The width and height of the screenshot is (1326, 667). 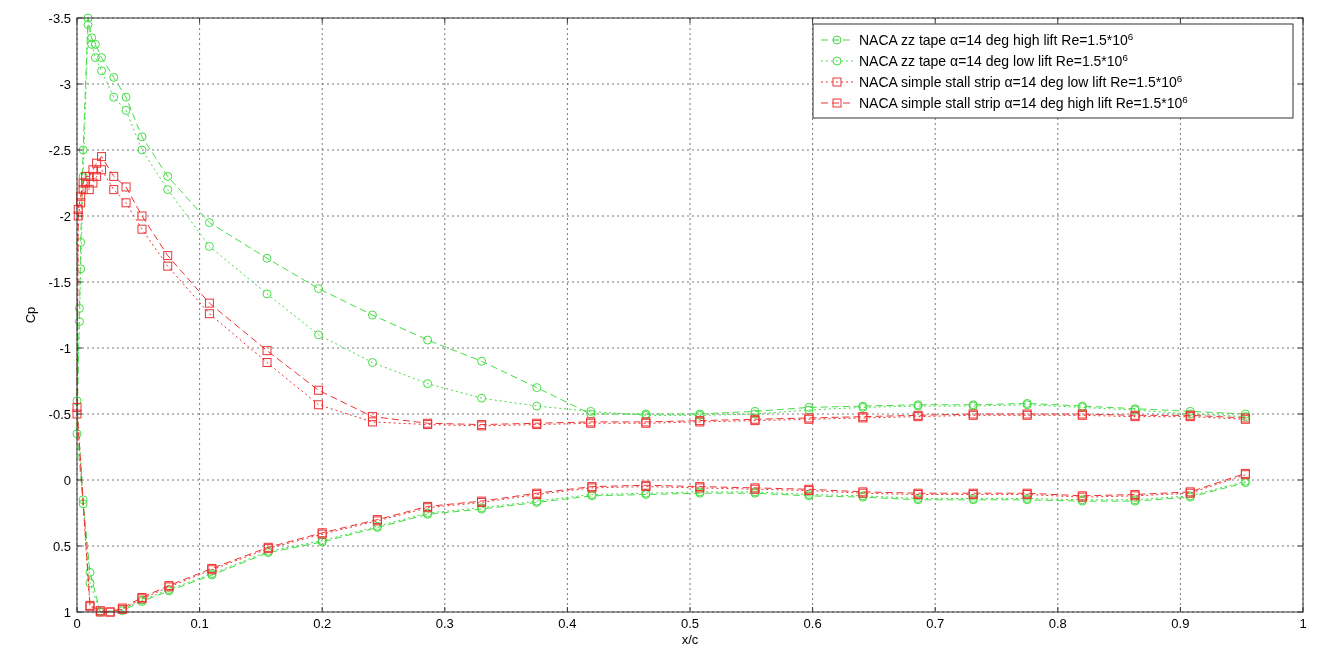 What do you see at coordinates (59, 414) in the screenshot?
I see `y-tick-label: -0.5` at bounding box center [59, 414].